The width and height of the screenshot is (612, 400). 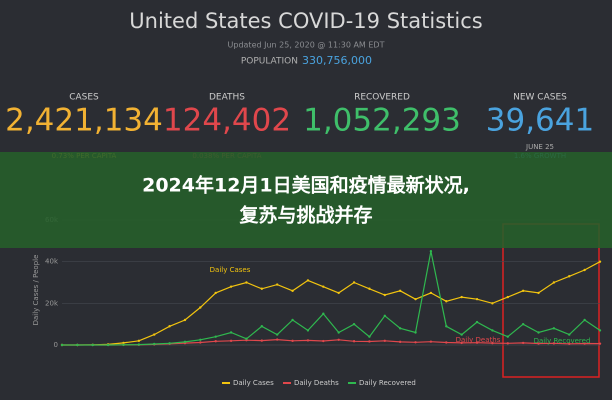 What do you see at coordinates (337, 60) in the screenshot?
I see `population: 330,756,000` at bounding box center [337, 60].